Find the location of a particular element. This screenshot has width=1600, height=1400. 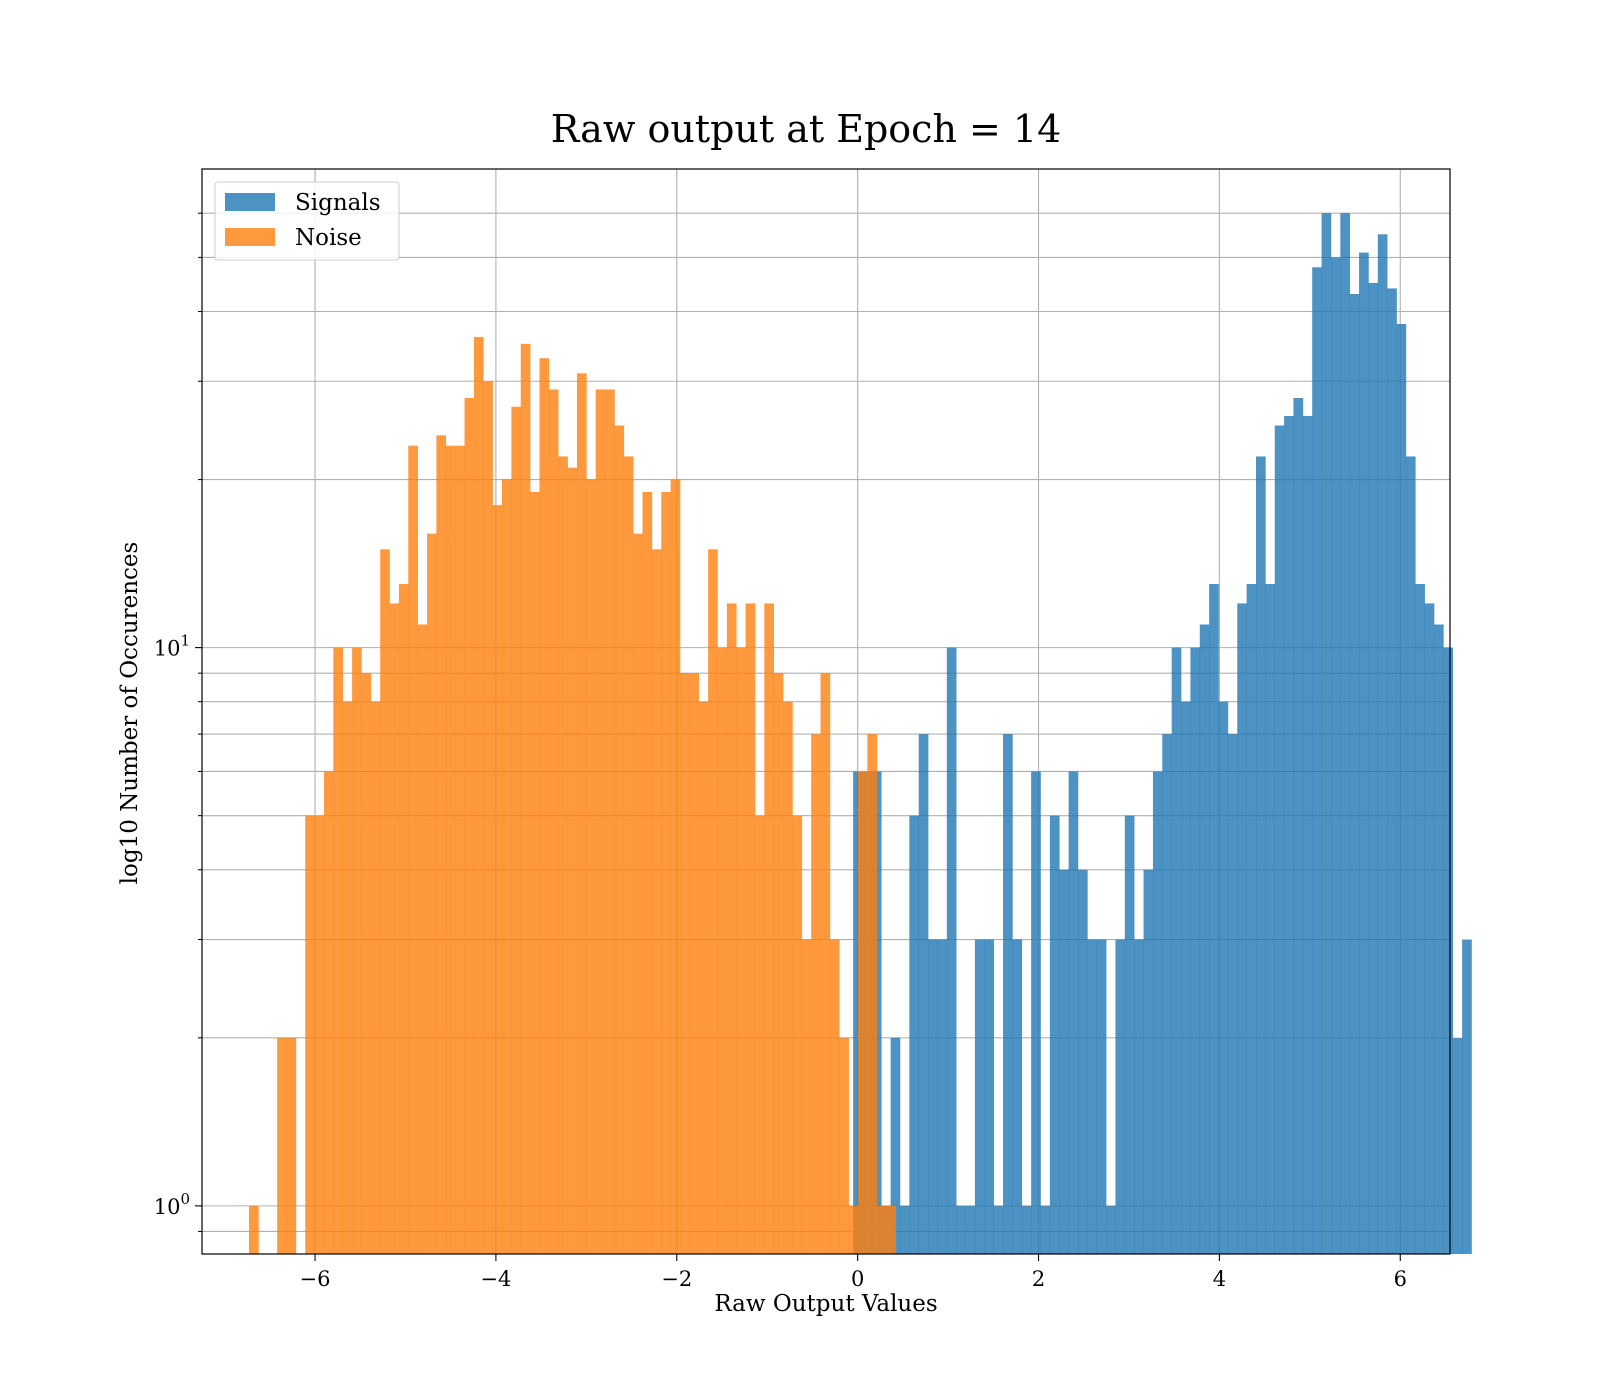

x-tick-label: 0 is located at coordinates (857, 1279).